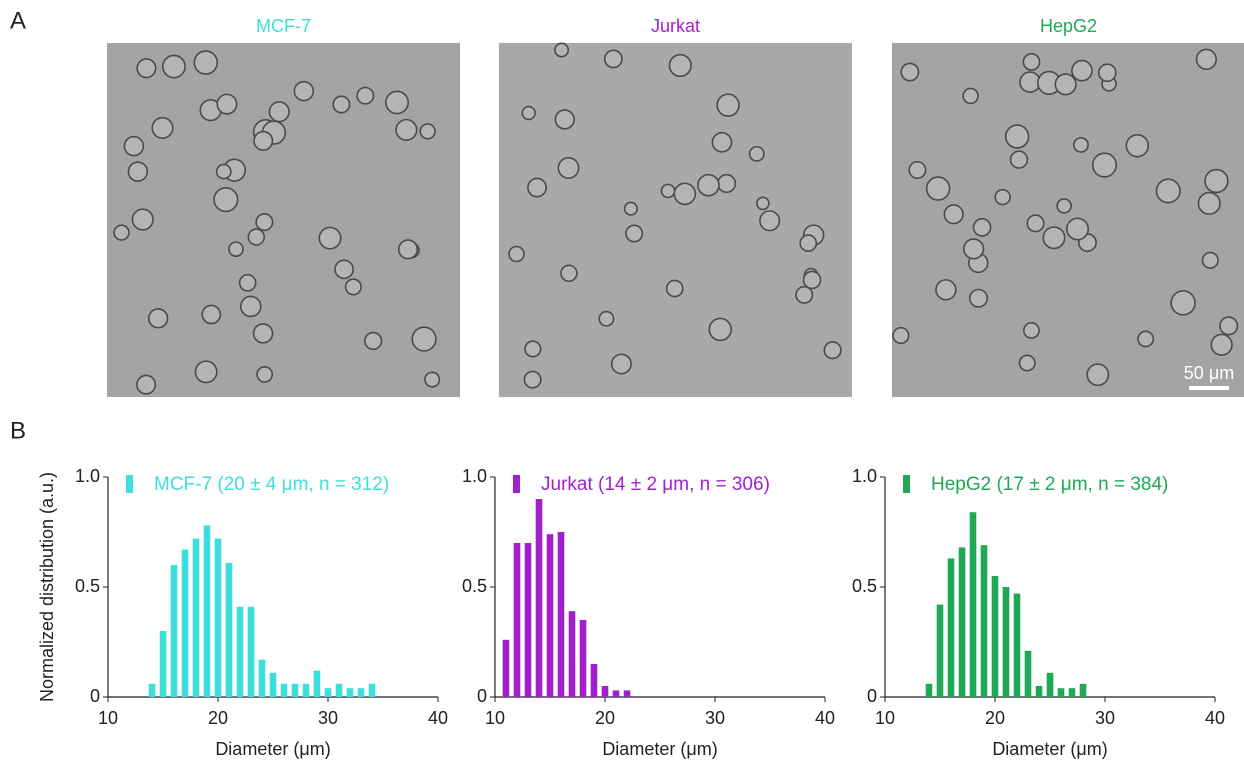 Image resolution: width=1244 pixels, height=767 pixels. I want to click on x-tick-label: 10, so click(495, 718).